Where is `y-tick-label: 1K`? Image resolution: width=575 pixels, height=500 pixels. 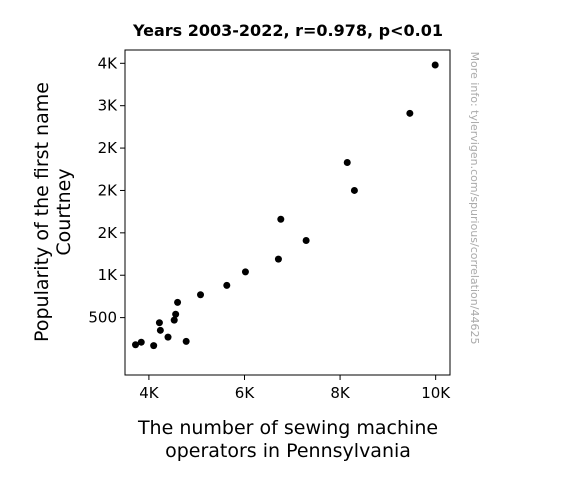 y-tick-label: 1K is located at coordinates (108, 275).